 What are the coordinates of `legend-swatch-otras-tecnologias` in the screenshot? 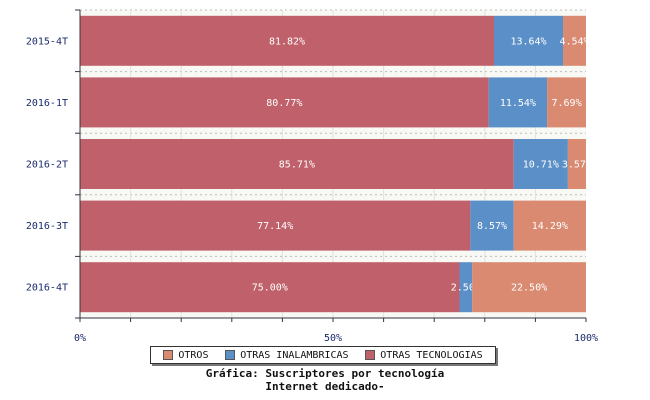 It's located at (370, 355).